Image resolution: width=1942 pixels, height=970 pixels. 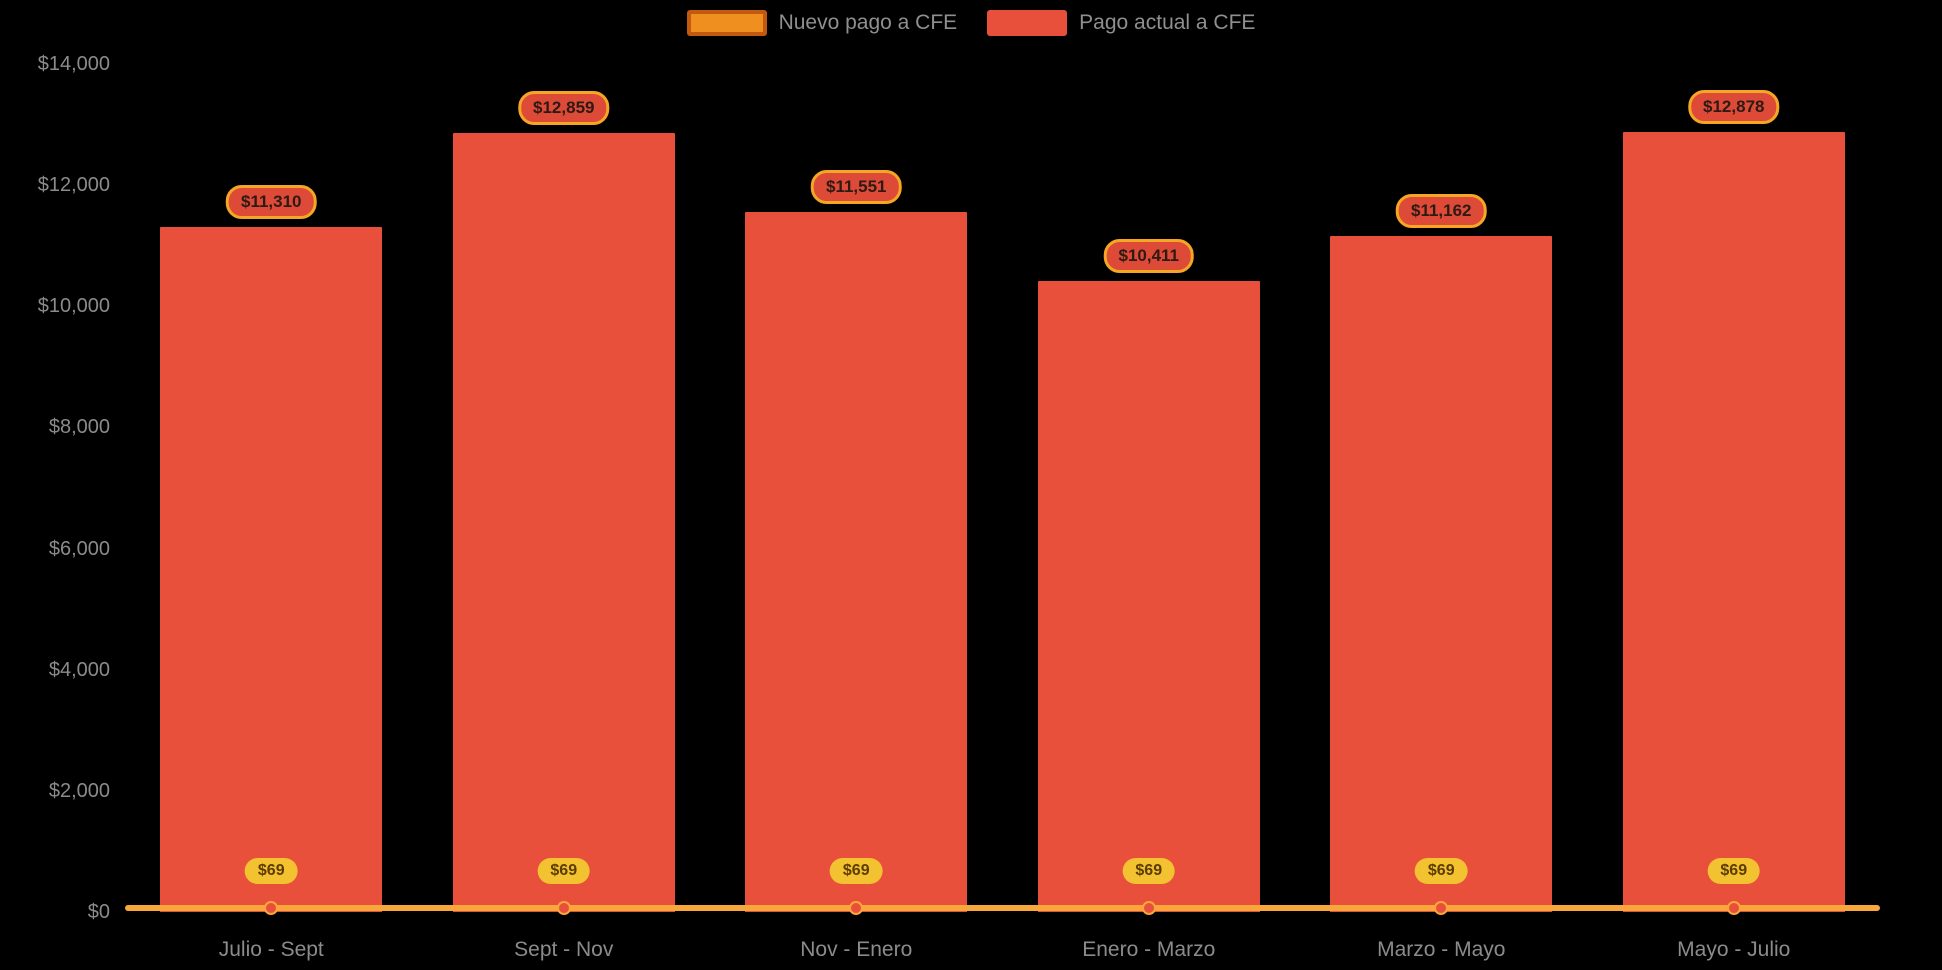 I want to click on x-axis-category-label: Julio - Sept, so click(x=271, y=949).